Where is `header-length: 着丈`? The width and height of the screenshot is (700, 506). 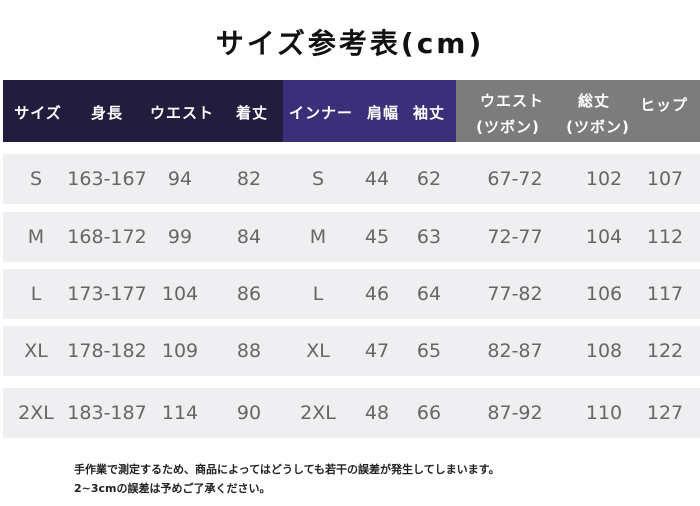 header-length: 着丈 is located at coordinates (252, 113).